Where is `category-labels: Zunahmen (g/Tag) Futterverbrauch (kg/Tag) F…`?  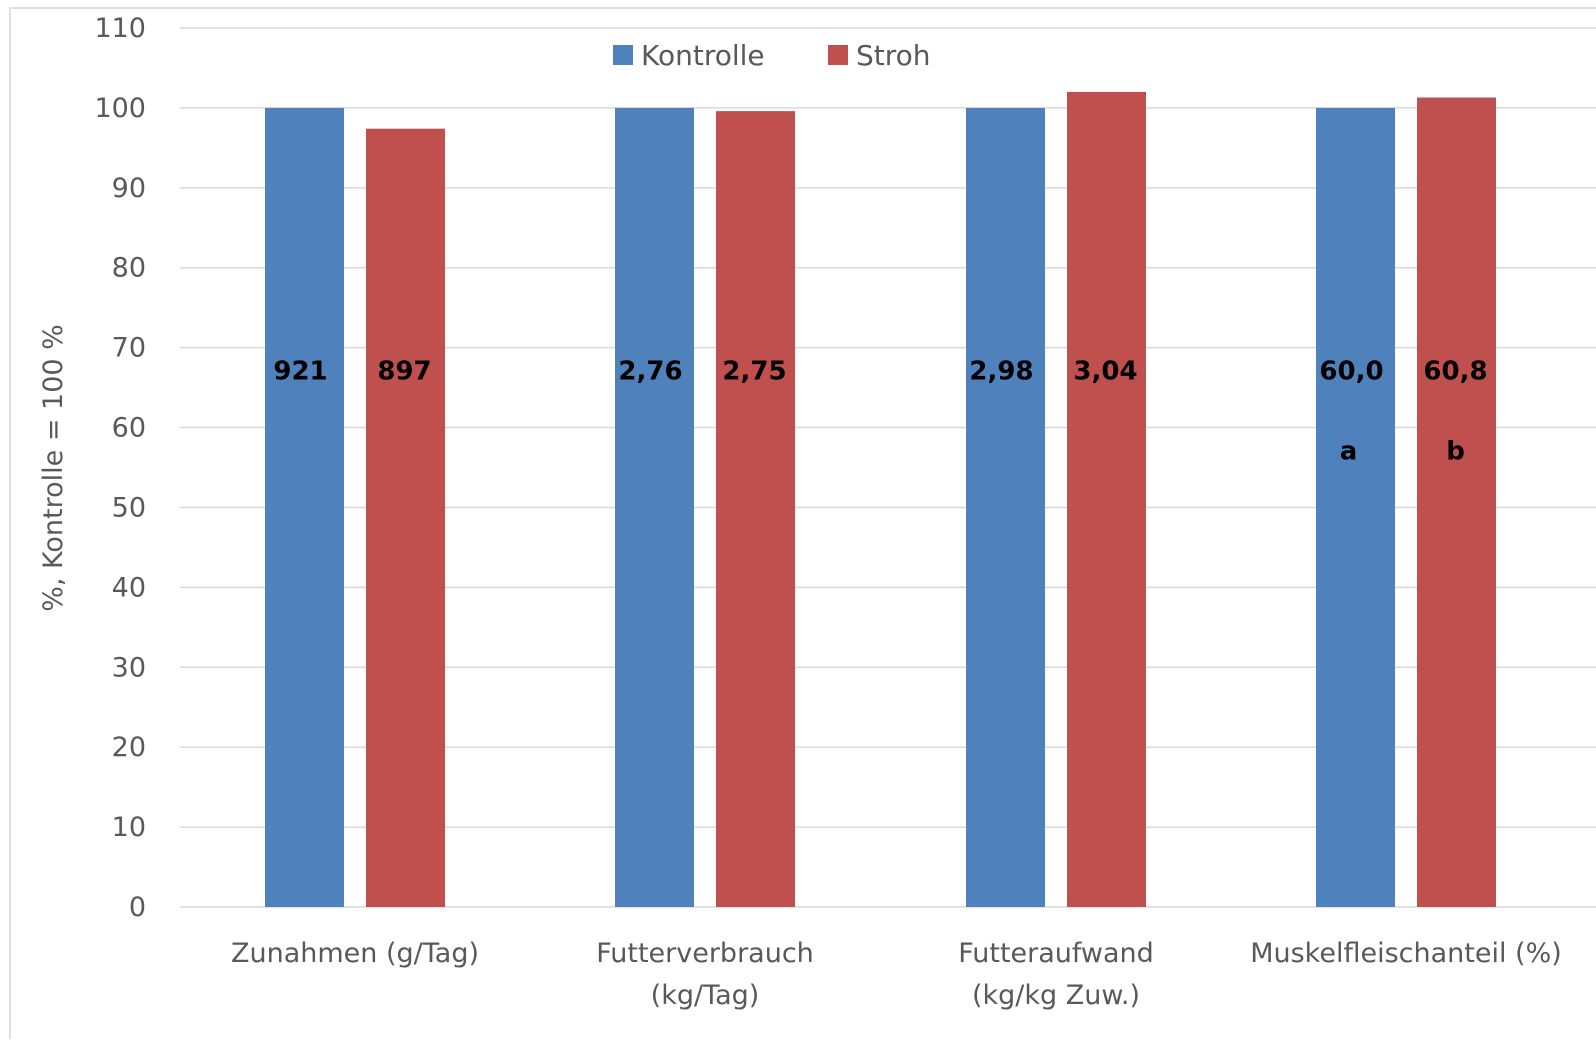 category-labels: Zunahmen (g/Tag) Futterverbrauch (kg/Tag) F… is located at coordinates (896, 974).